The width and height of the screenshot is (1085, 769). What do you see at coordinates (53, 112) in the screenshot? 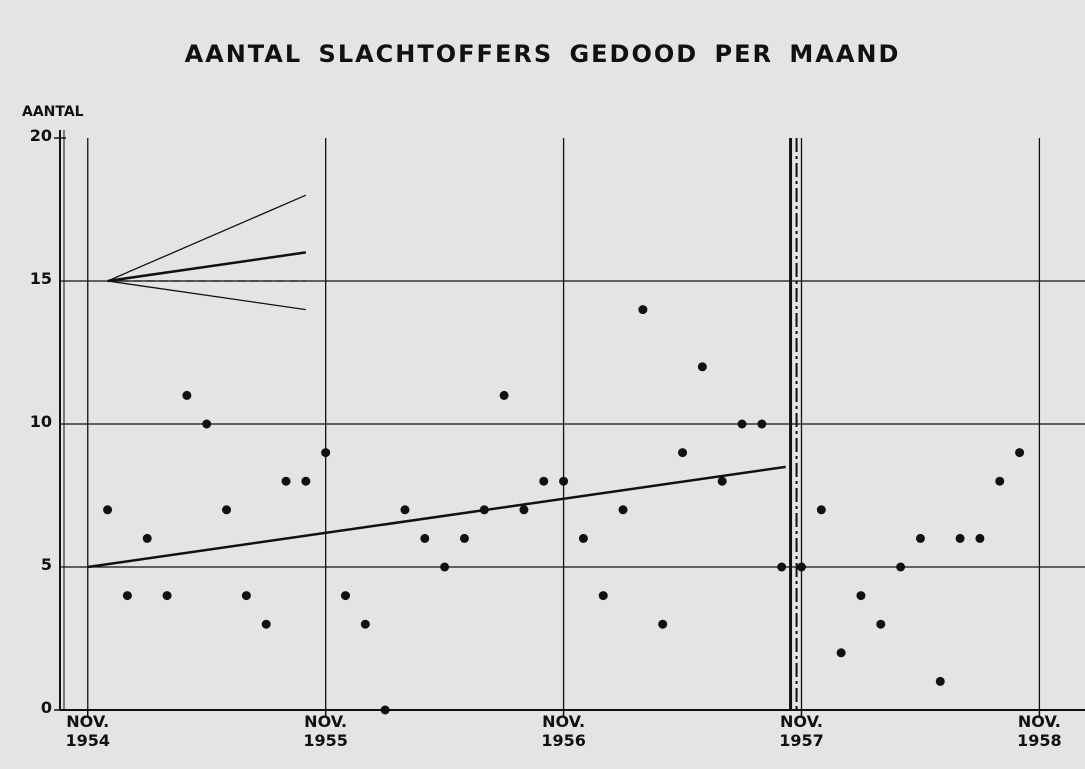
I see `y-axis-label: AANTAL` at bounding box center [53, 112].